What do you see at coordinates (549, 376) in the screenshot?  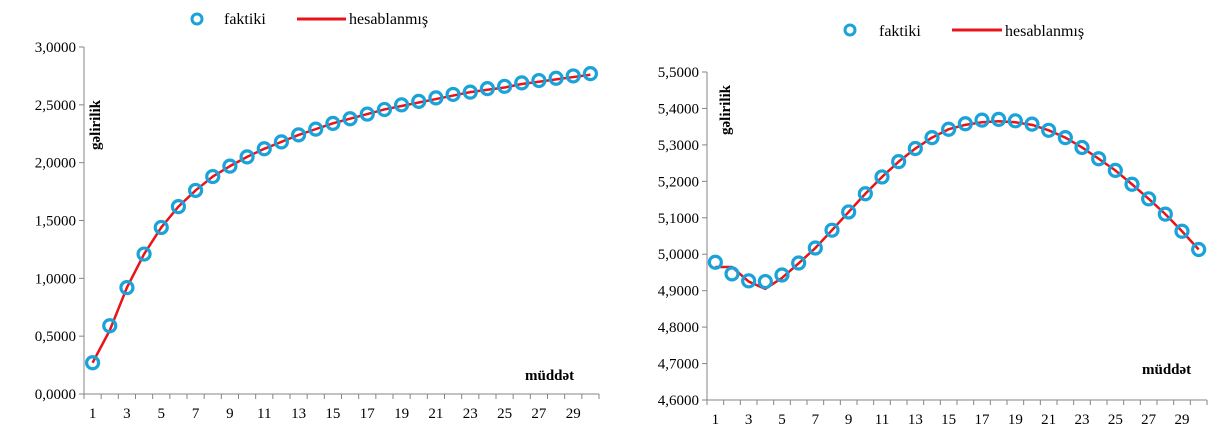 I see `x-axis-label: müddət` at bounding box center [549, 376].